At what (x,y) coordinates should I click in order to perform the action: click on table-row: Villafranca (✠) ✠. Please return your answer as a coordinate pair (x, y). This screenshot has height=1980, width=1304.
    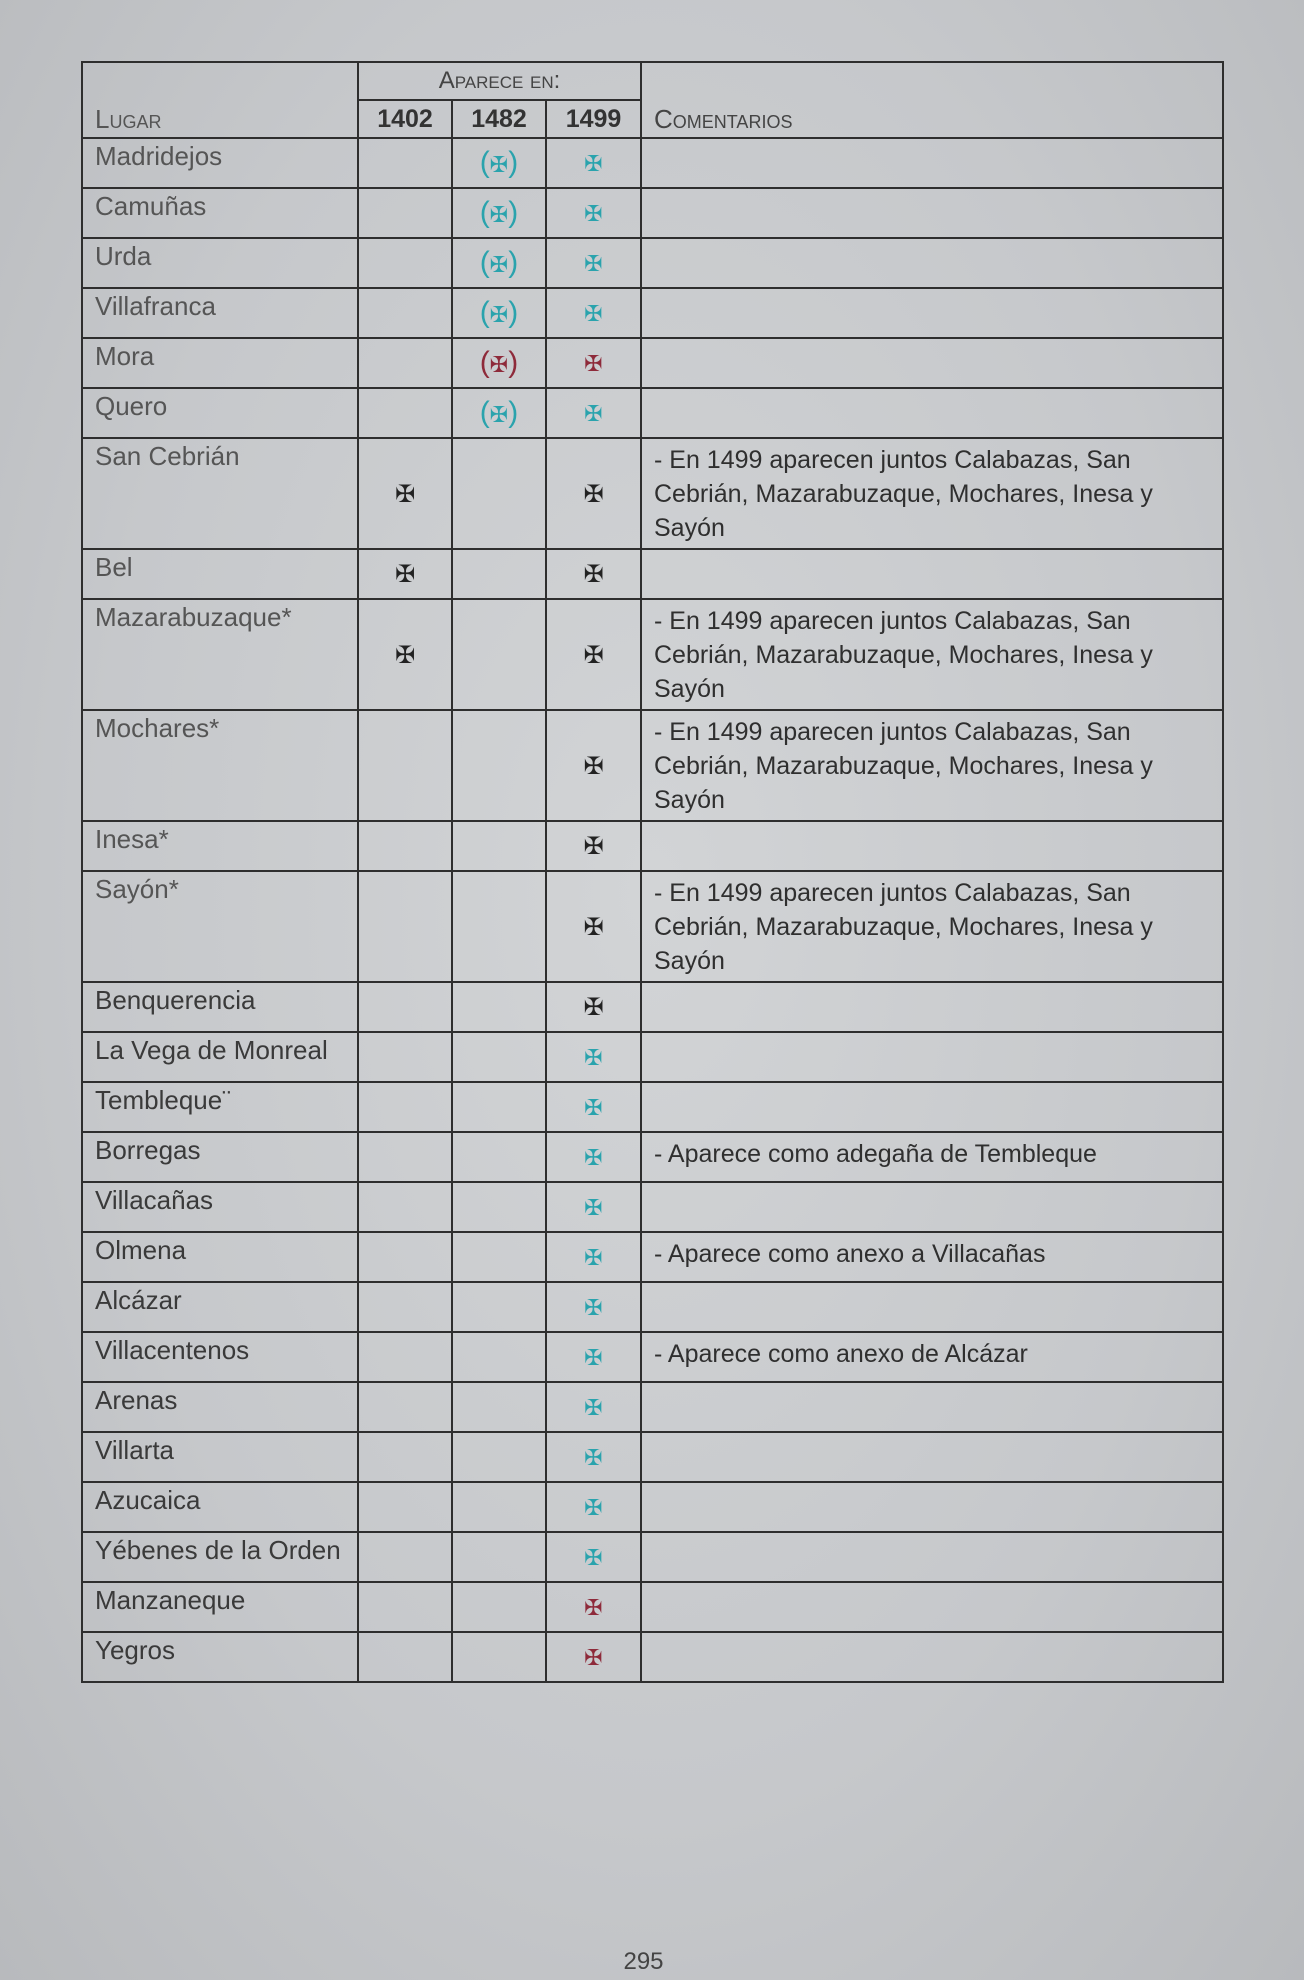
    Looking at the image, I should click on (652, 313).